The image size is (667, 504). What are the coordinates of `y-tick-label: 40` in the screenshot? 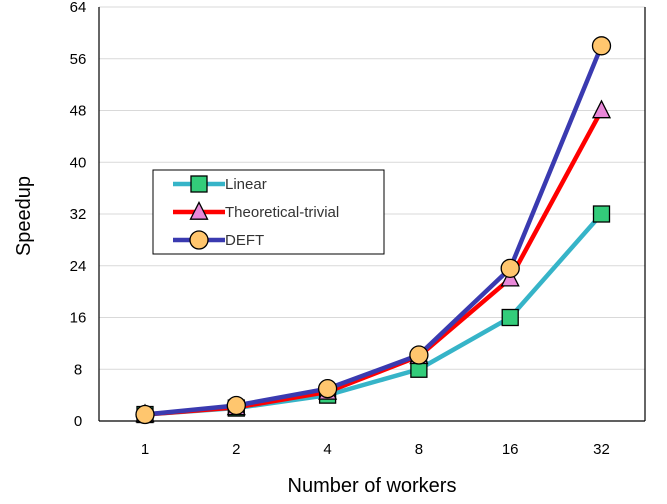 It's located at (78, 162).